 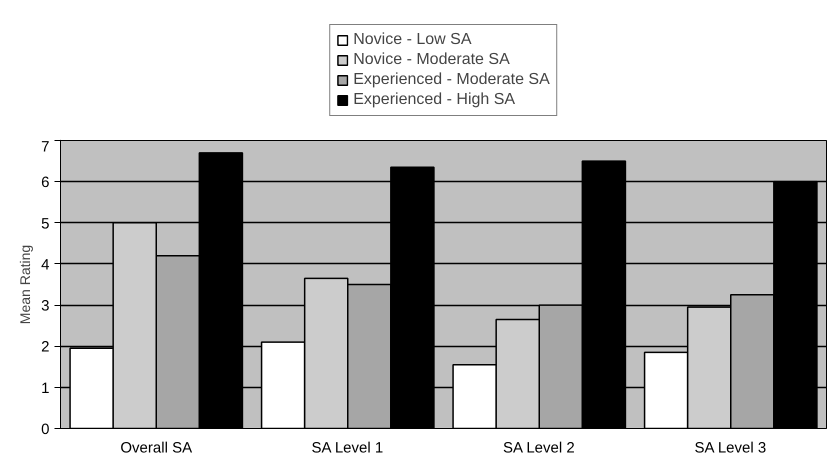 What do you see at coordinates (431, 60) in the screenshot?
I see `legend-label: Novice - Moderate SA` at bounding box center [431, 60].